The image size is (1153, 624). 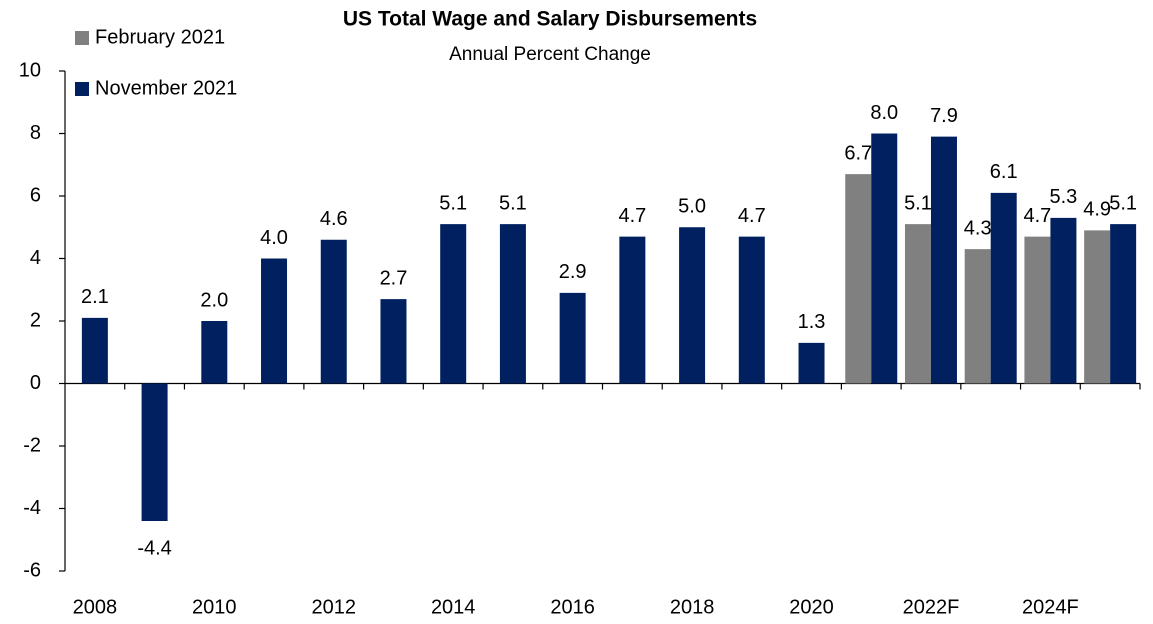 I want to click on y-tick-label: 0, so click(x=35, y=383).